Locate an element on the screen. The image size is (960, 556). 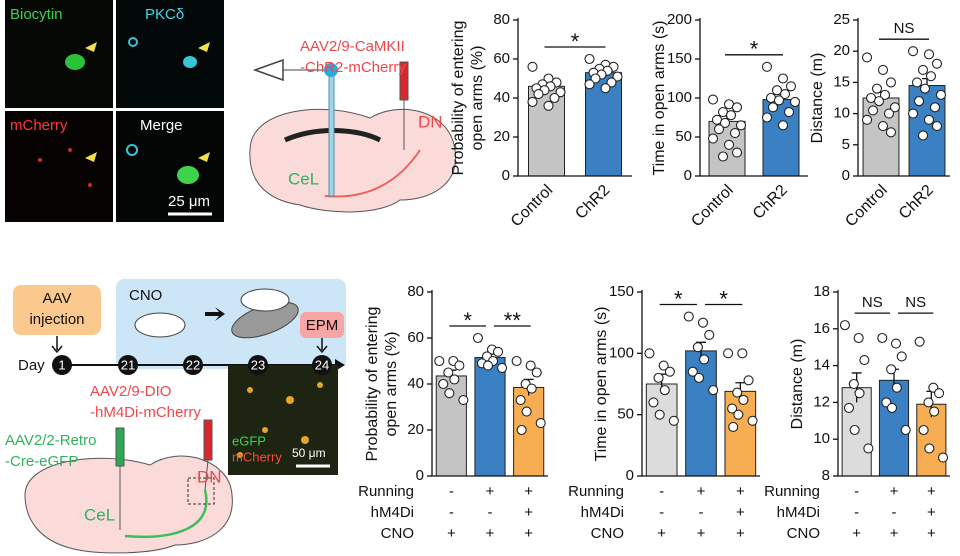
condition-label: CNO is located at coordinates (397, 533).